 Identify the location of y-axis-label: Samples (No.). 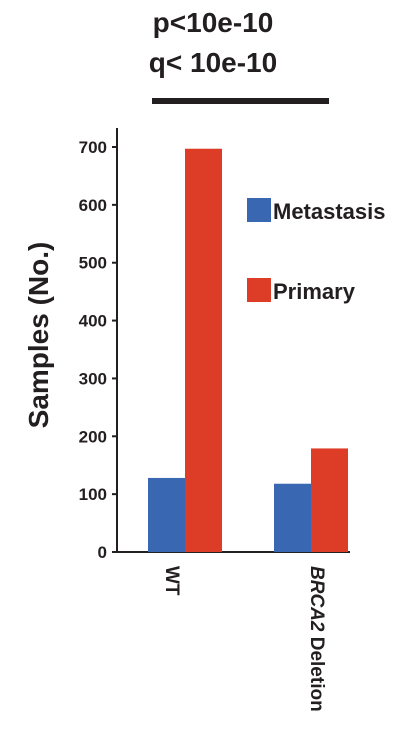
(38, 335).